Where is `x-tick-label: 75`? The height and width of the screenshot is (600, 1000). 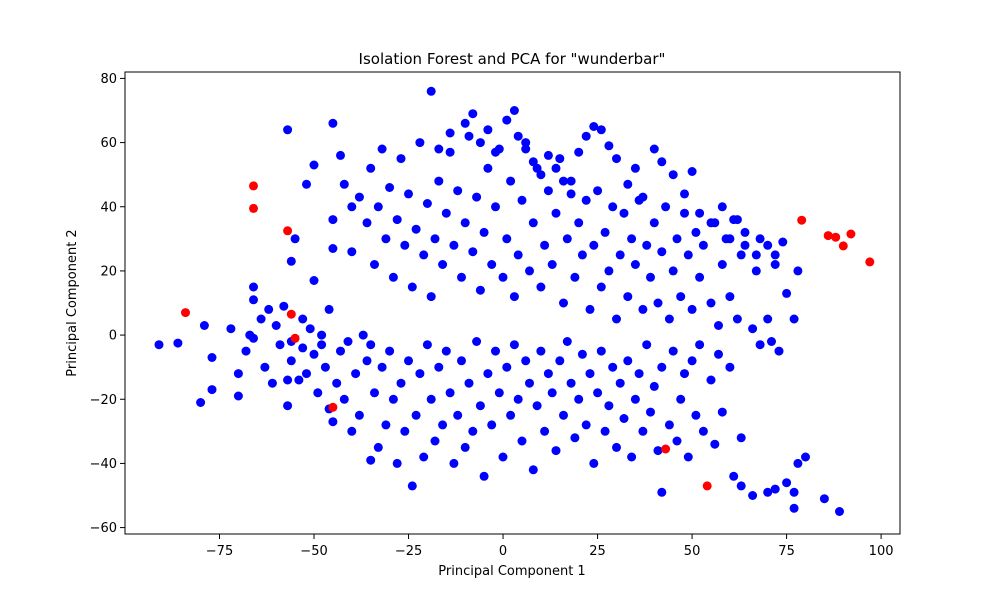
x-tick-label: 75 is located at coordinates (786, 551).